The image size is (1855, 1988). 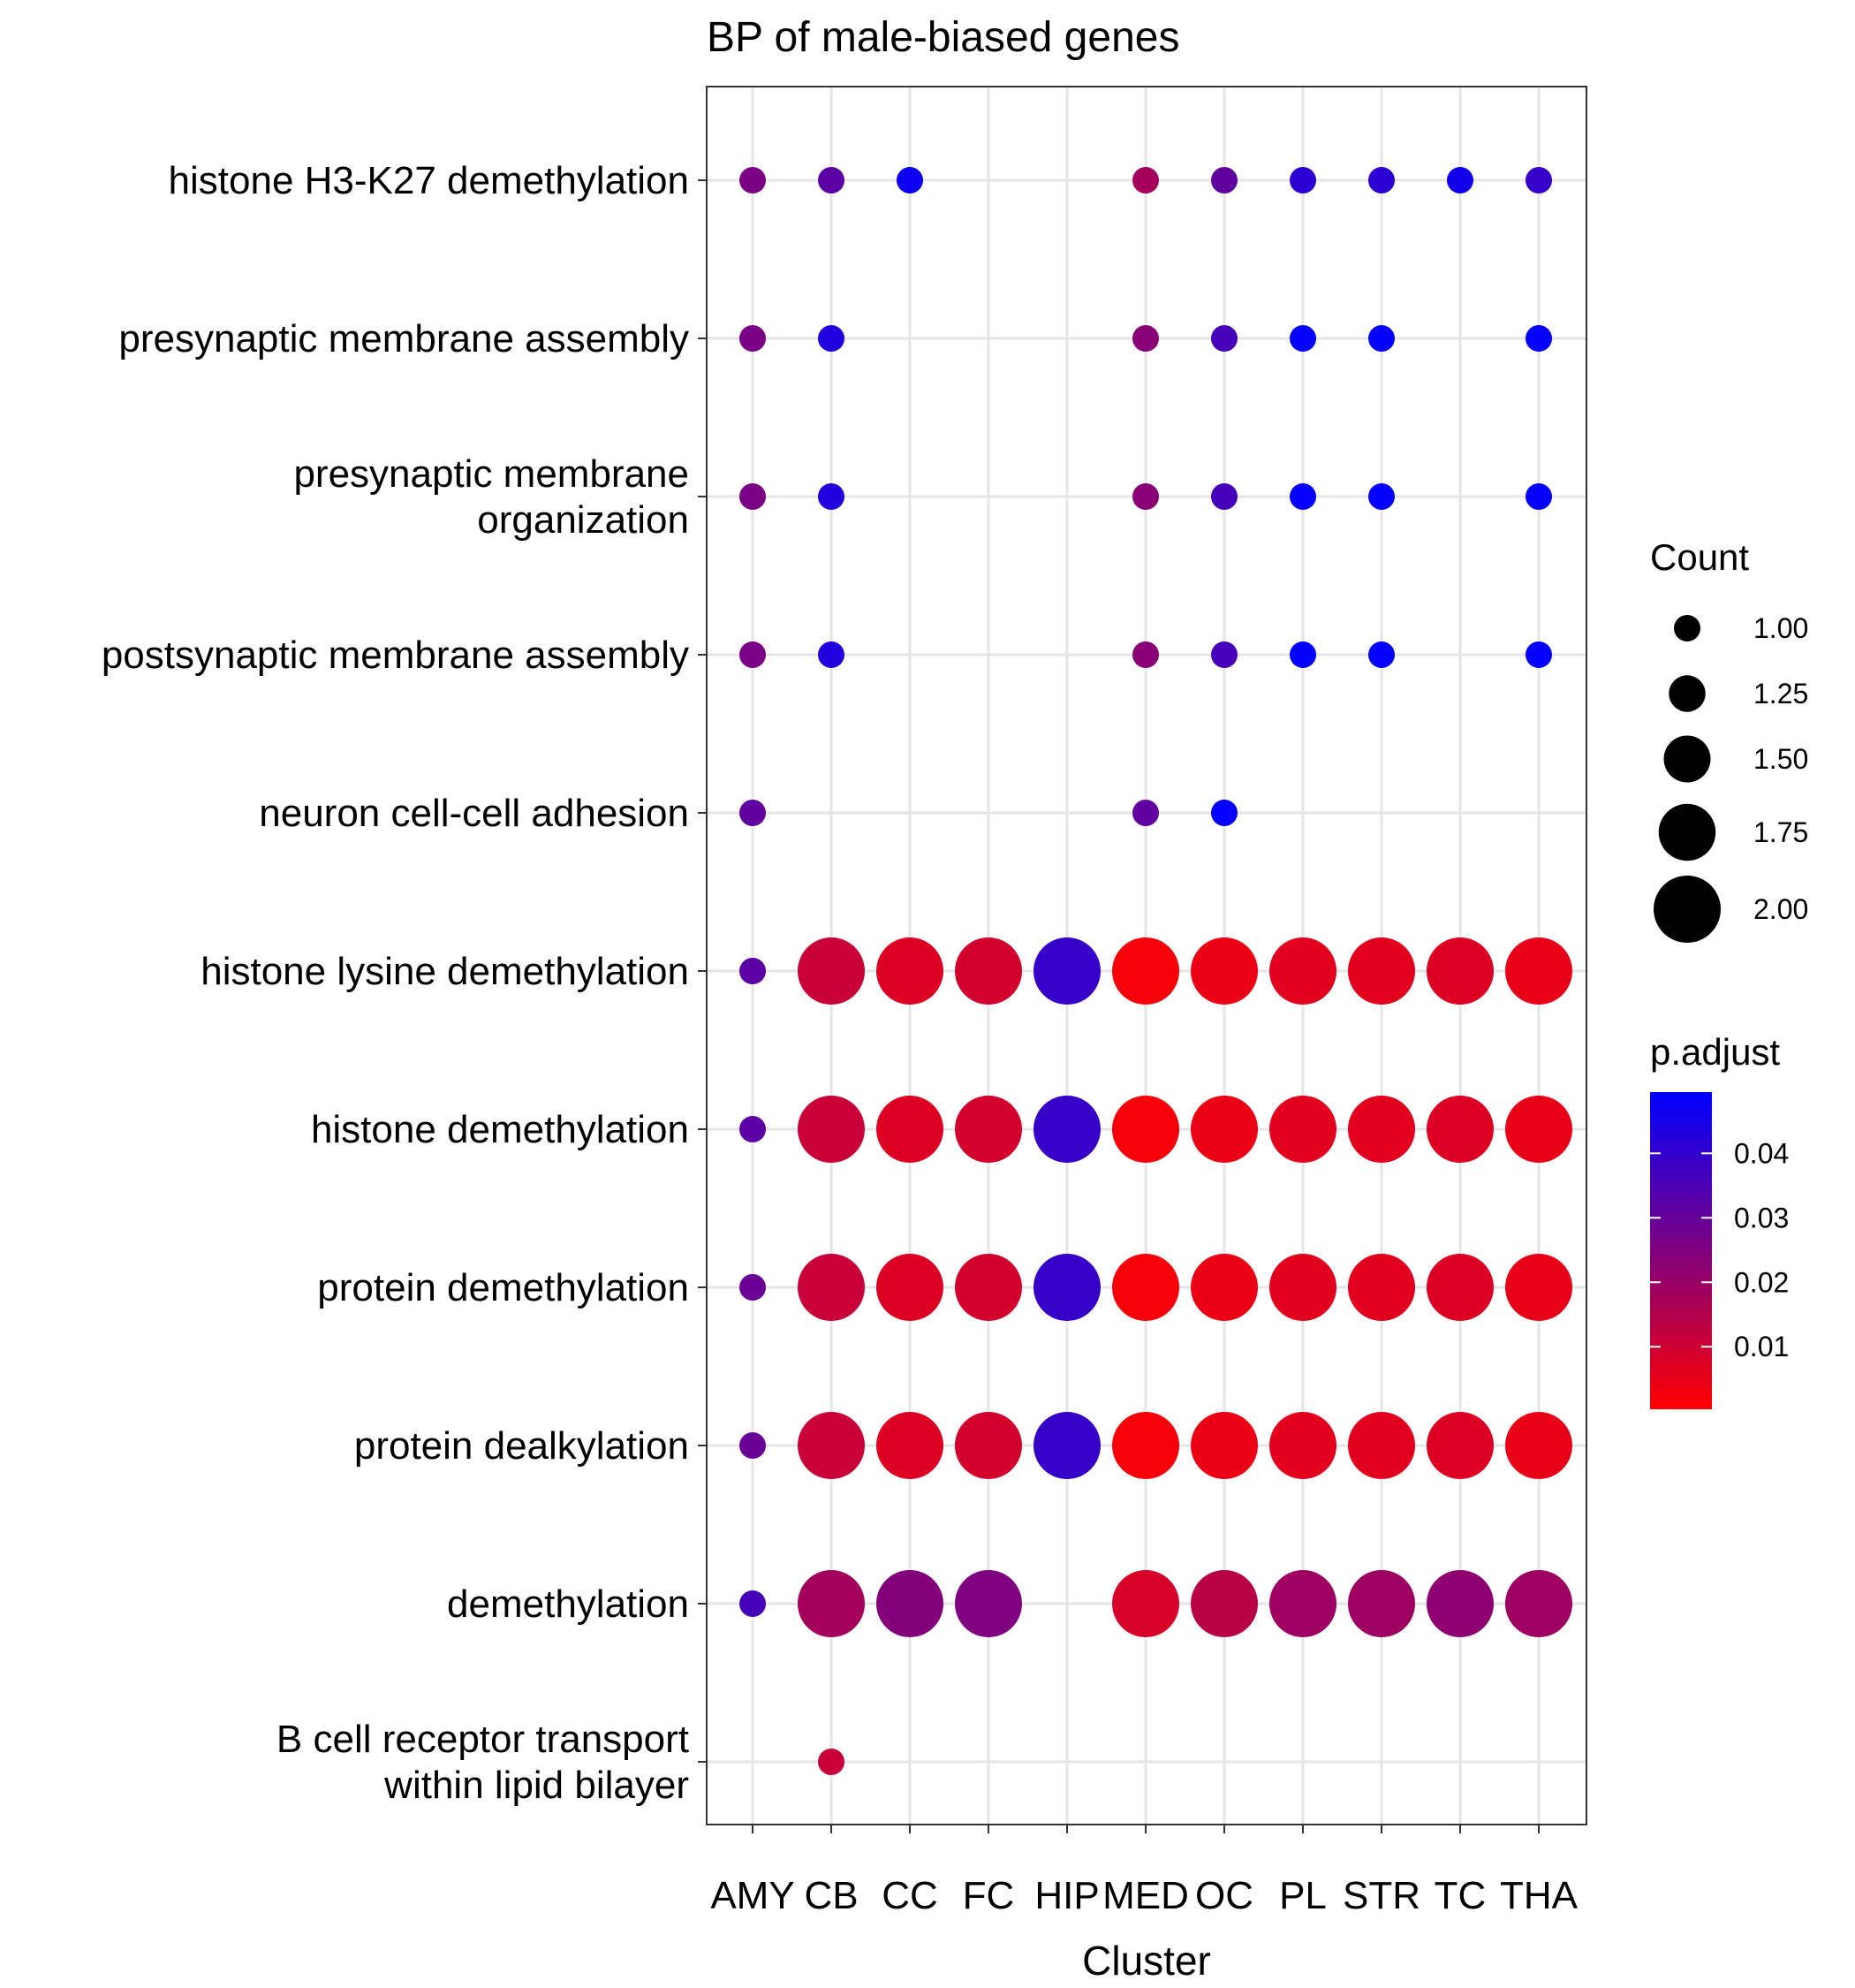 I want to click on y-tick-label: histone demethylation, so click(x=500, y=1129).